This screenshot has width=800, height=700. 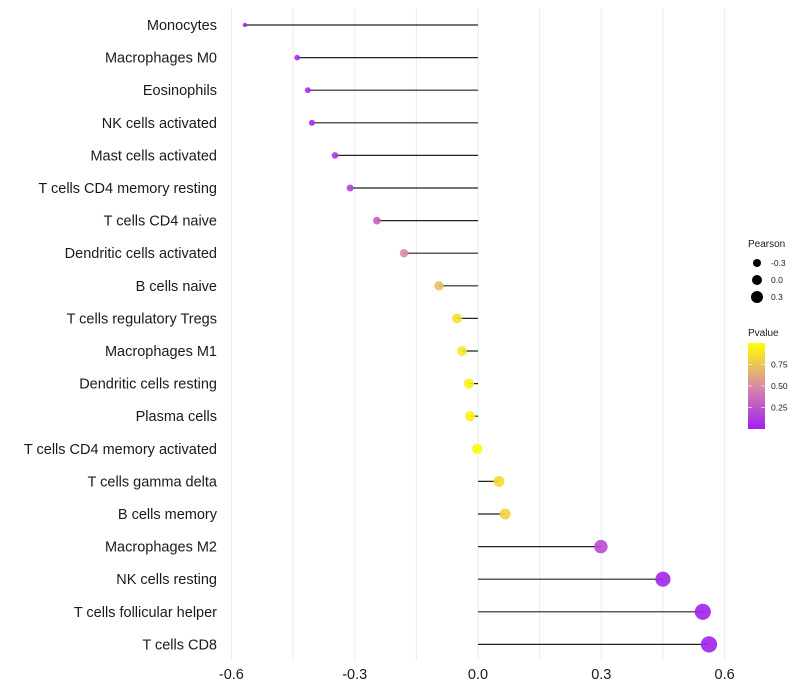 I want to click on legend-size-label: 0.0, so click(x=777, y=280).